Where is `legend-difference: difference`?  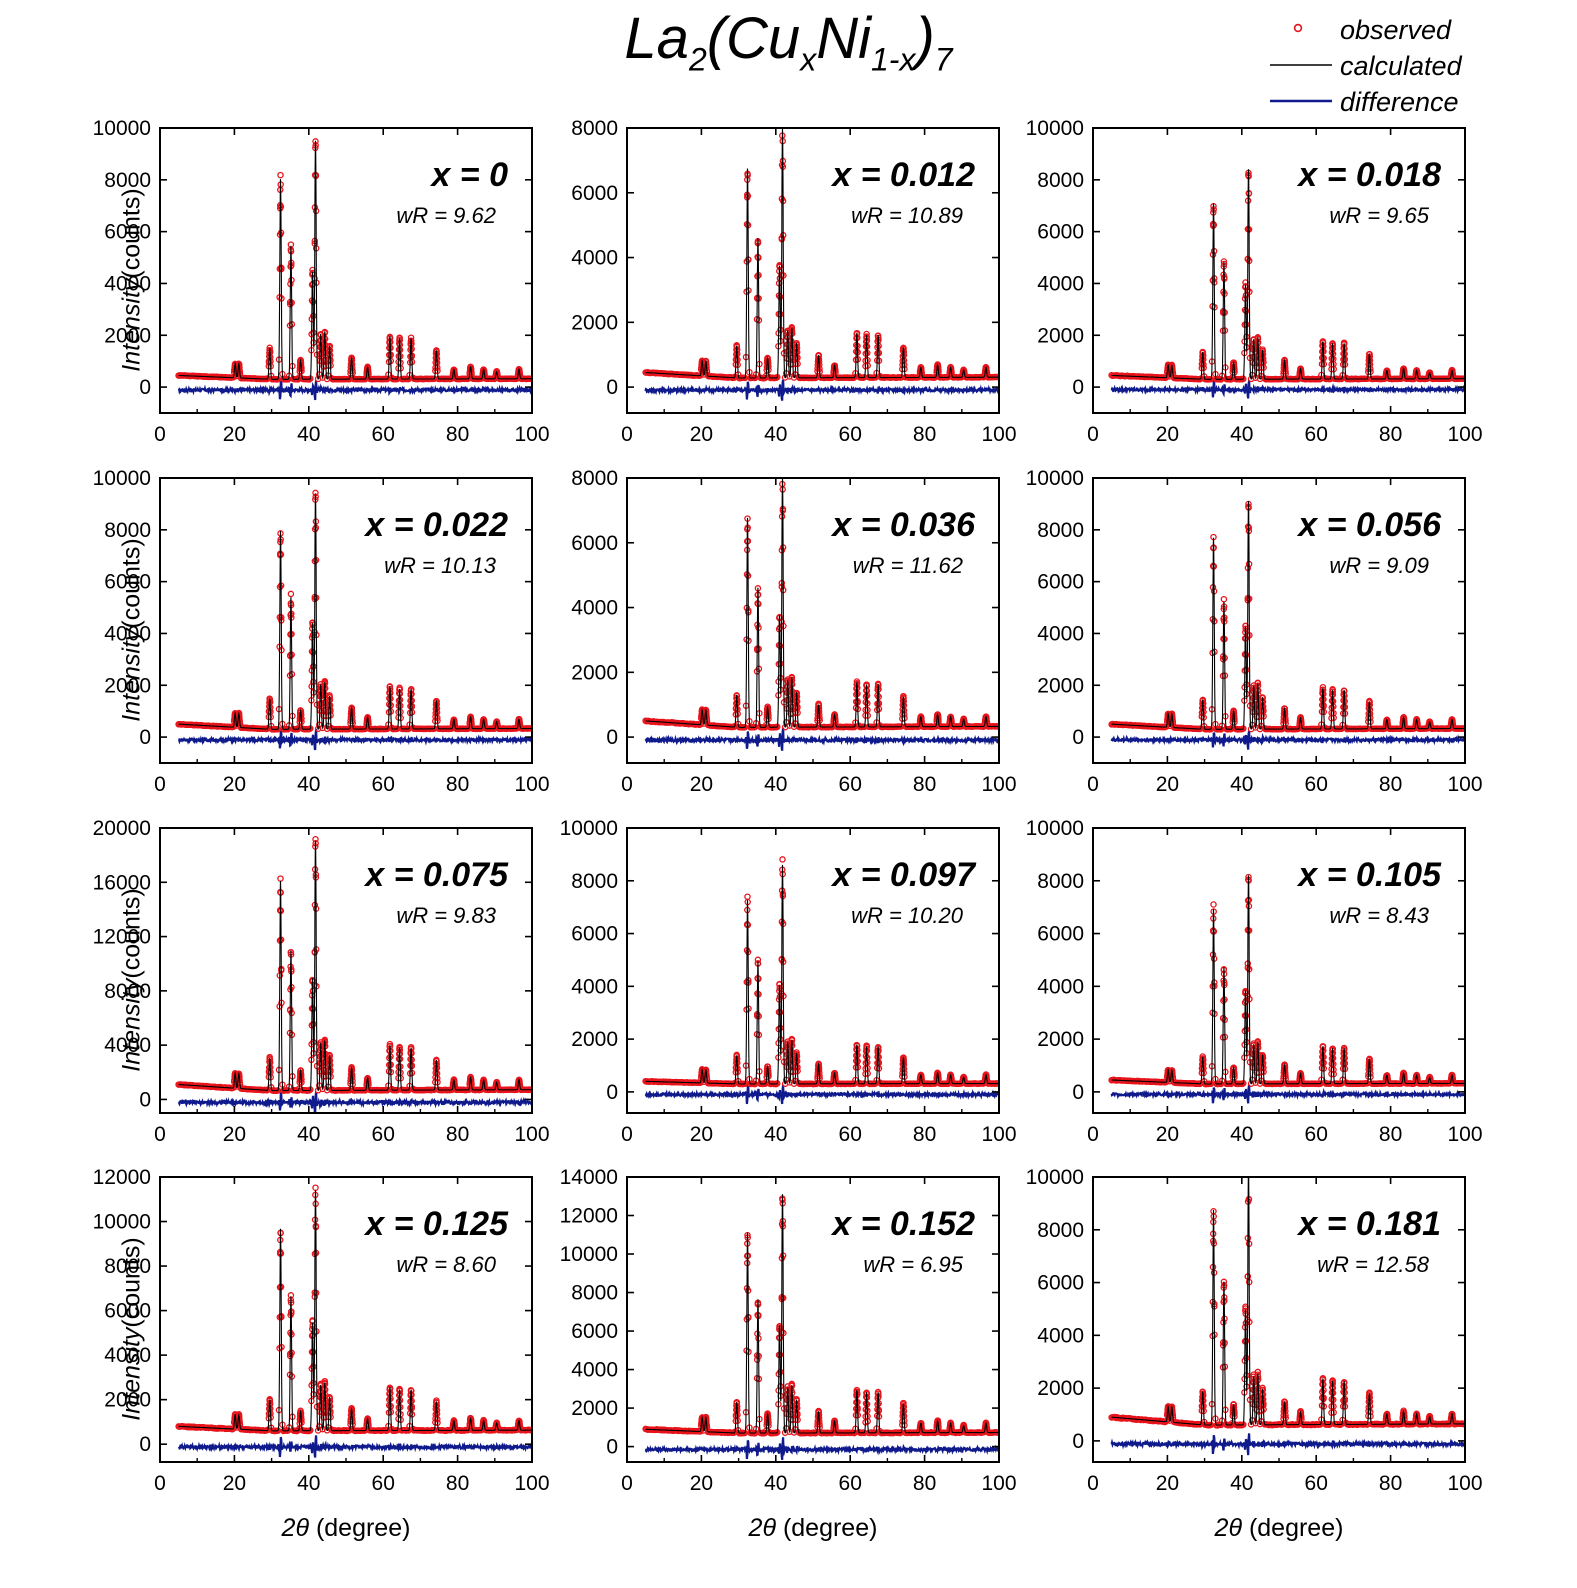 legend-difference: difference is located at coordinates (1420, 102).